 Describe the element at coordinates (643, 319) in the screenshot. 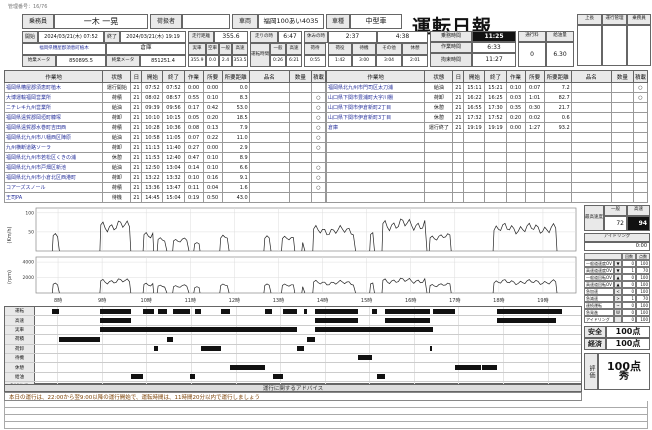

I see `score-item-score: 100` at that location.